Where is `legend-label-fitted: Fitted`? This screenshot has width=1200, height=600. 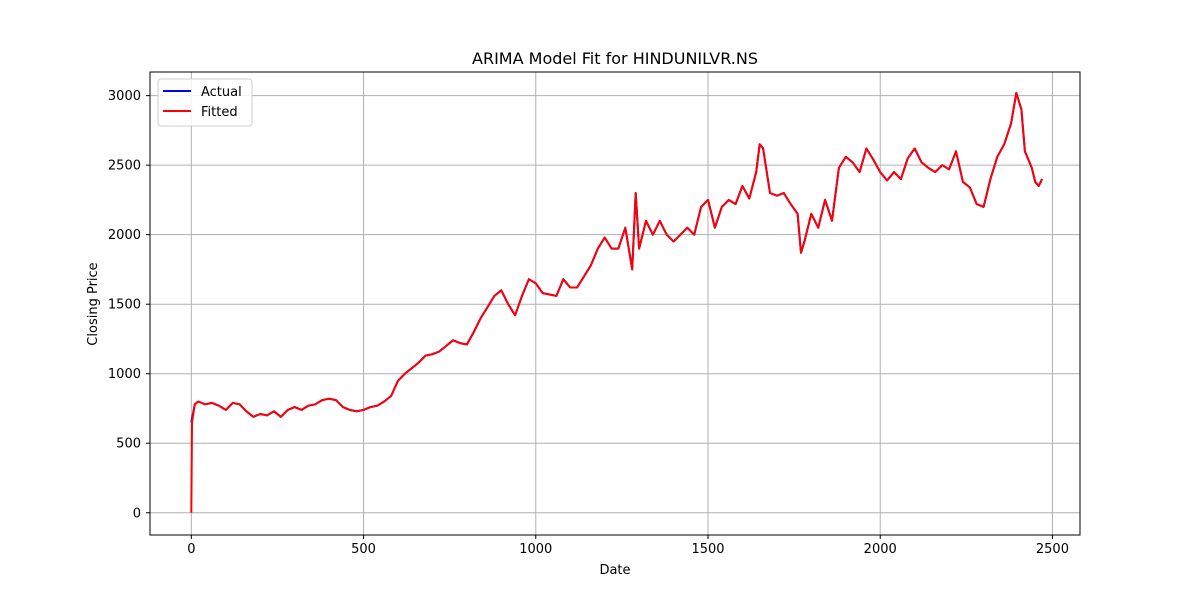
legend-label-fitted: Fitted is located at coordinates (219, 112).